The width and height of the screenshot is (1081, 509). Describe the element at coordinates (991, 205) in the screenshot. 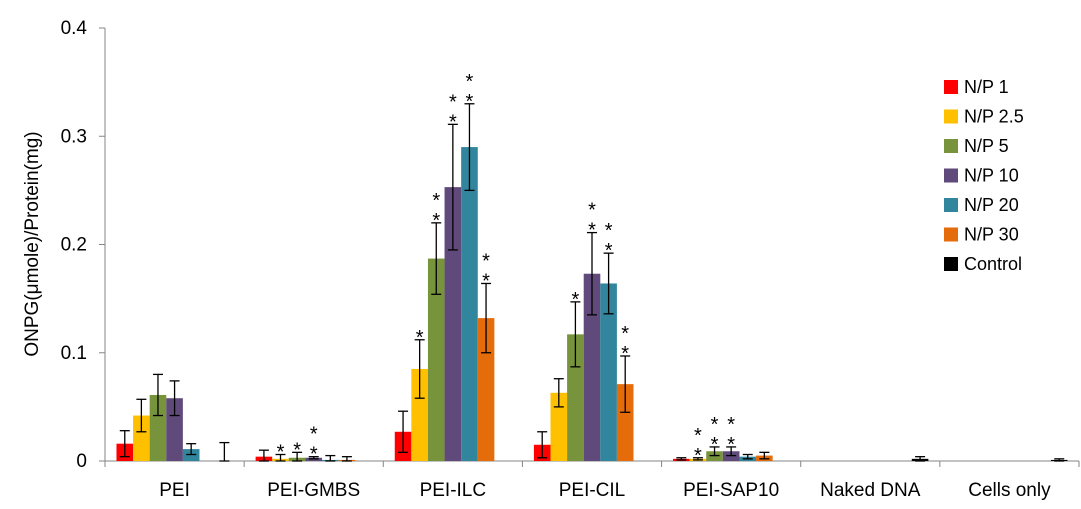

I see `legend-label: N/P 20` at that location.